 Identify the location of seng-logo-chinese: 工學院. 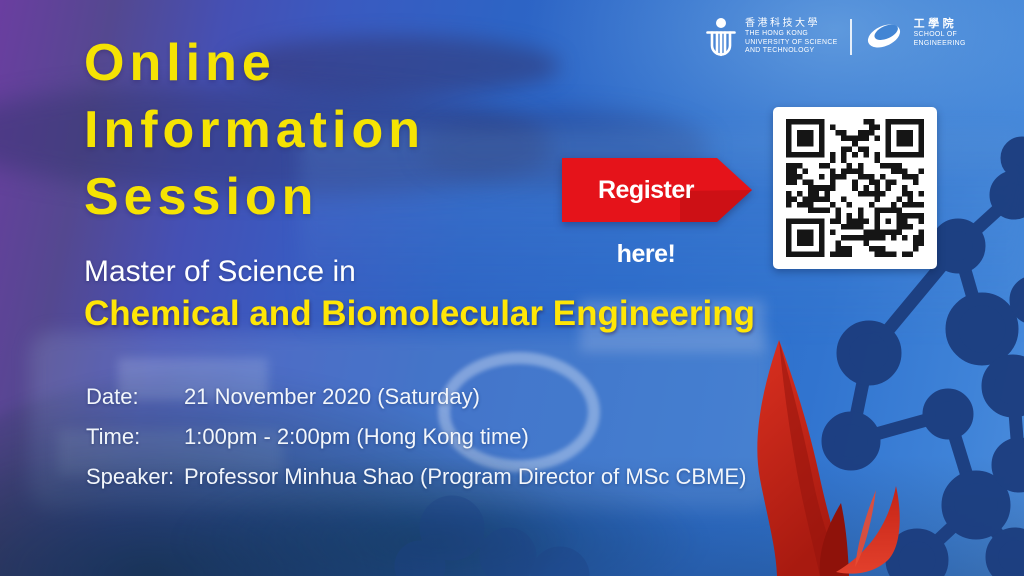
(935, 24).